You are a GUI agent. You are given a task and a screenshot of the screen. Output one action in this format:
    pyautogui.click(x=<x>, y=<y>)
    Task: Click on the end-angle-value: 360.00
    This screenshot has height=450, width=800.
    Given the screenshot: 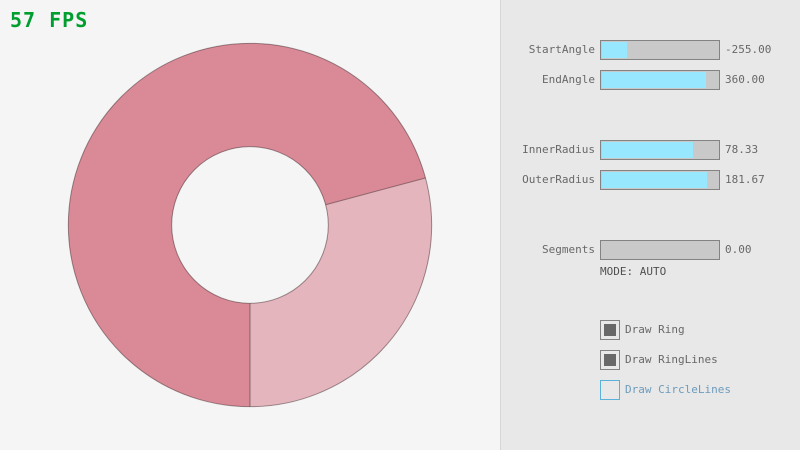 What is the action you would take?
    pyautogui.click(x=745, y=79)
    